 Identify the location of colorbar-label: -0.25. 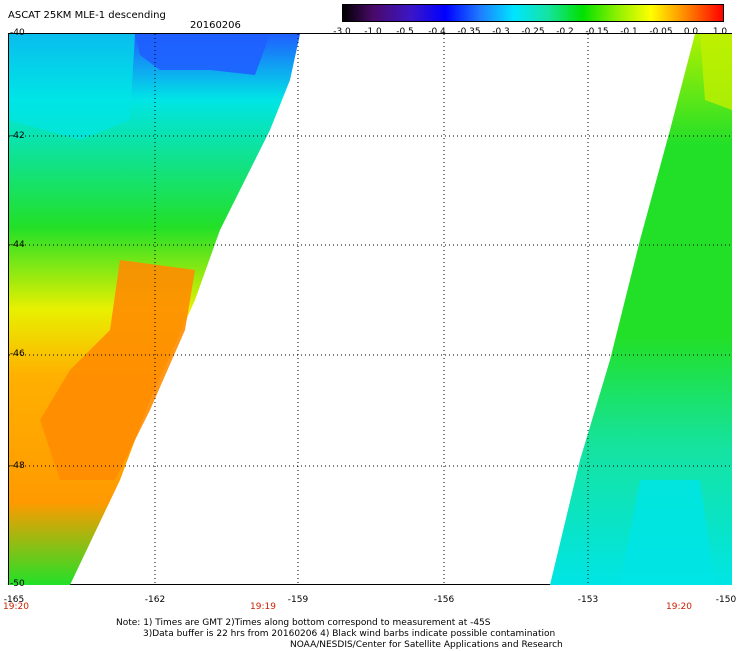
(533, 32).